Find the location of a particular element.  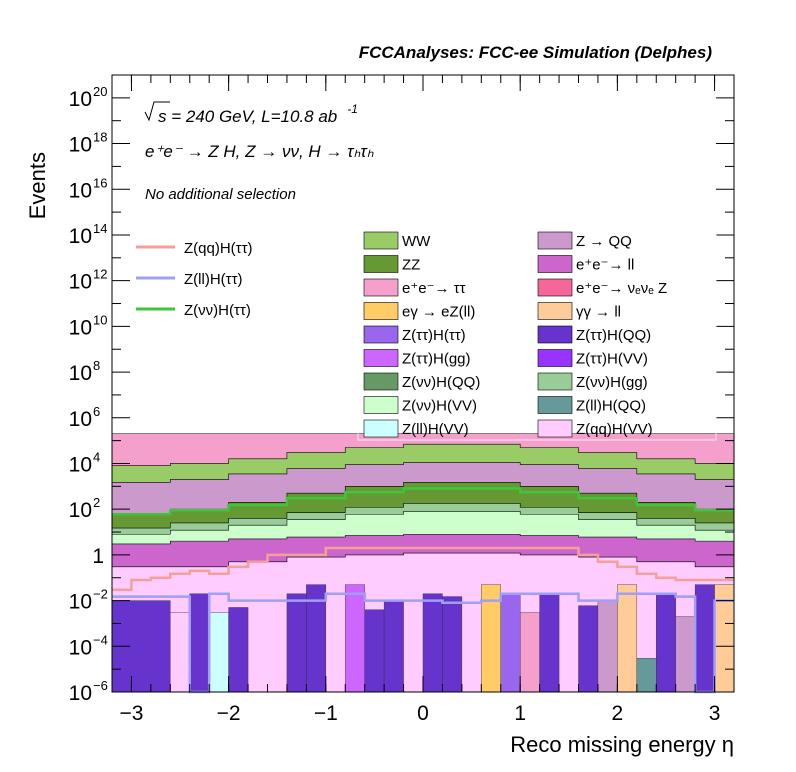

y-axis-label: Events is located at coordinates (37, 185).